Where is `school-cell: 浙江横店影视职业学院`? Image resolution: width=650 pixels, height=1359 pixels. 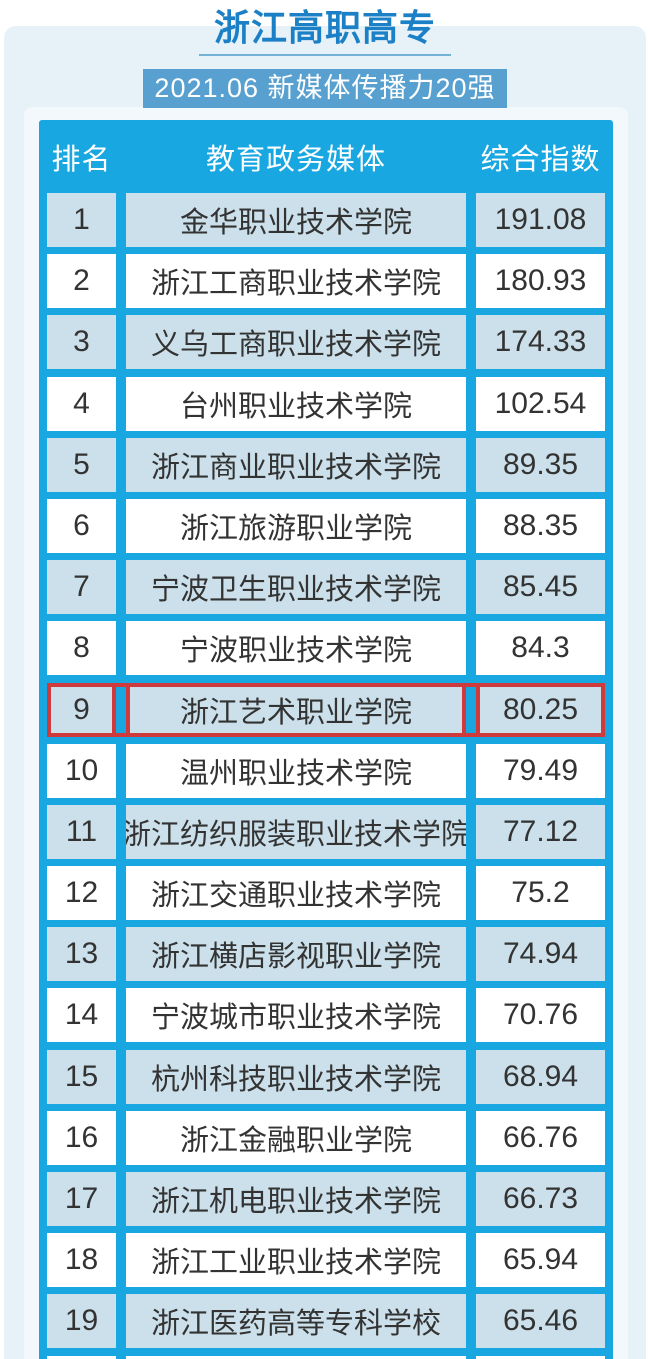 school-cell: 浙江横店影视职业学院 is located at coordinates (296, 954).